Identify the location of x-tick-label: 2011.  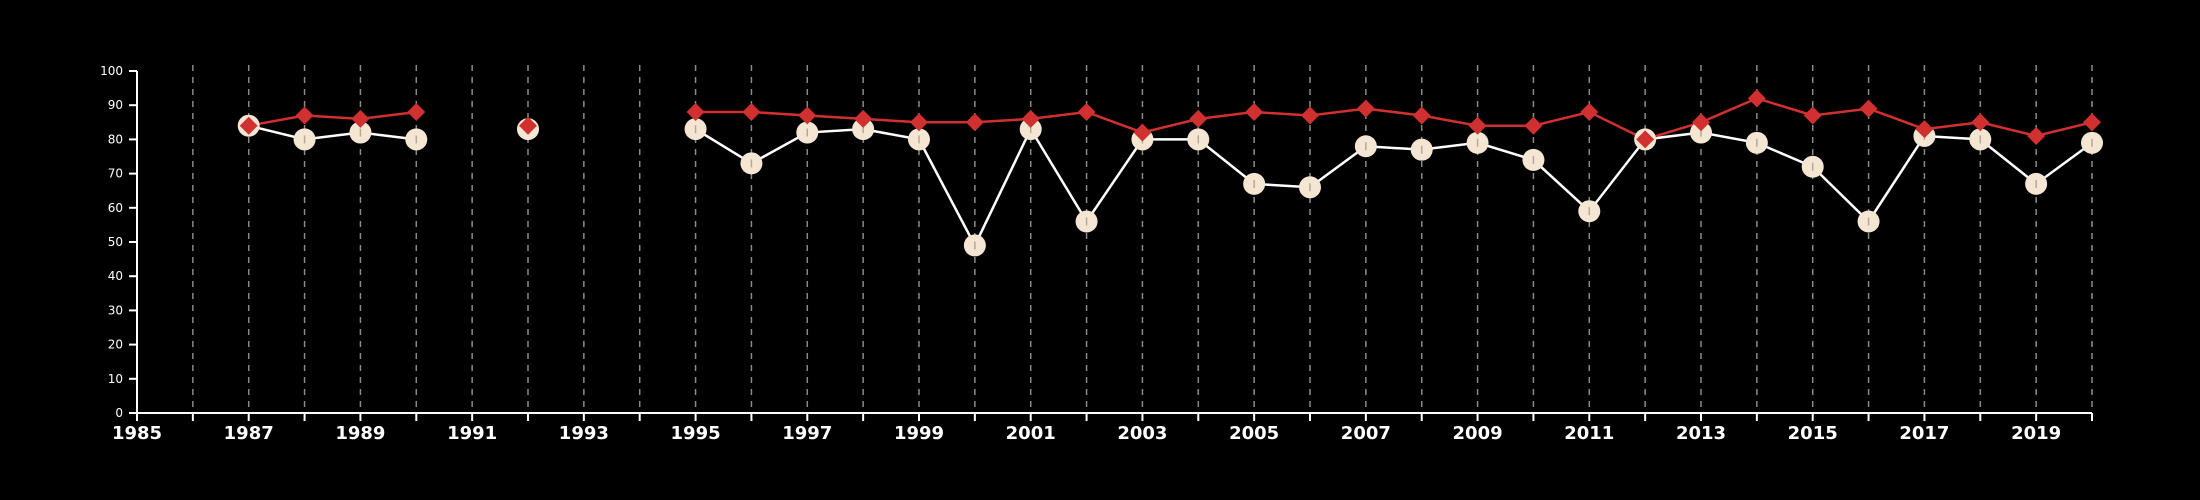
(1589, 433).